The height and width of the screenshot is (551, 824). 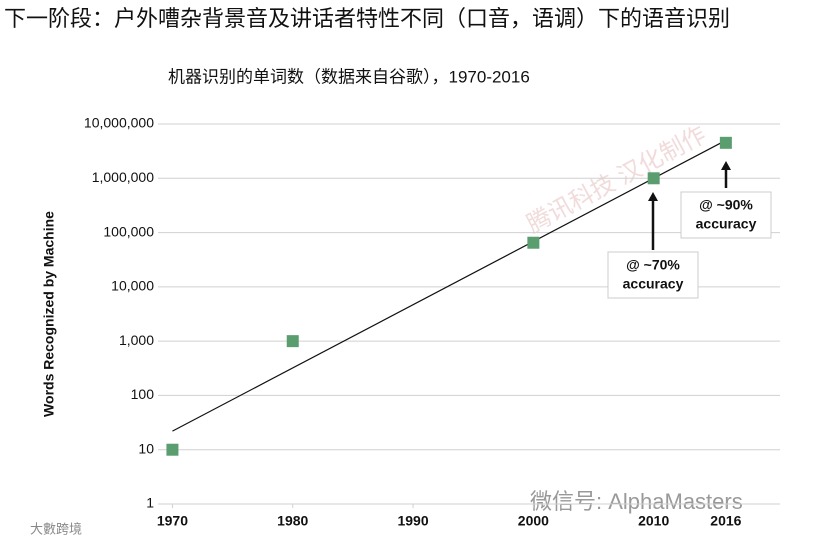 What do you see at coordinates (653, 265) in the screenshot?
I see `annotation: @ ~70%` at bounding box center [653, 265].